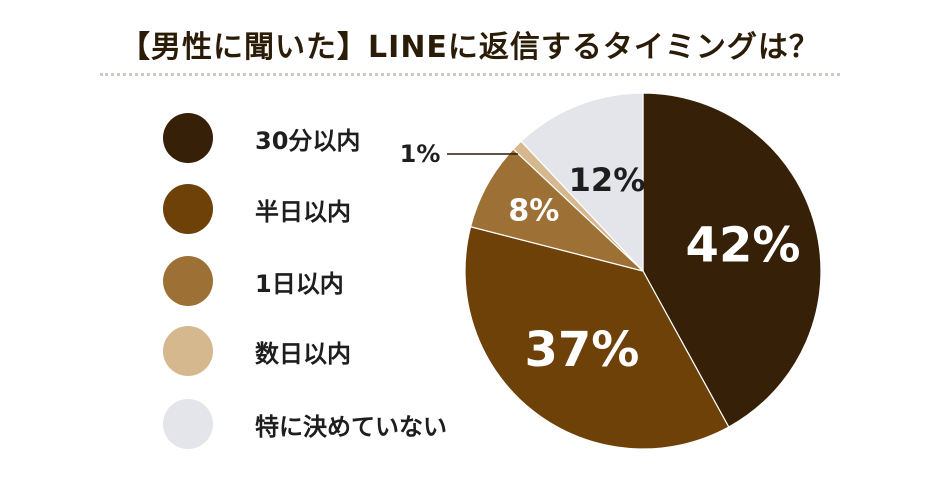 The width and height of the screenshot is (940, 480). What do you see at coordinates (299, 283) in the screenshot?
I see `legend-label-1day: 1日以内` at bounding box center [299, 283].